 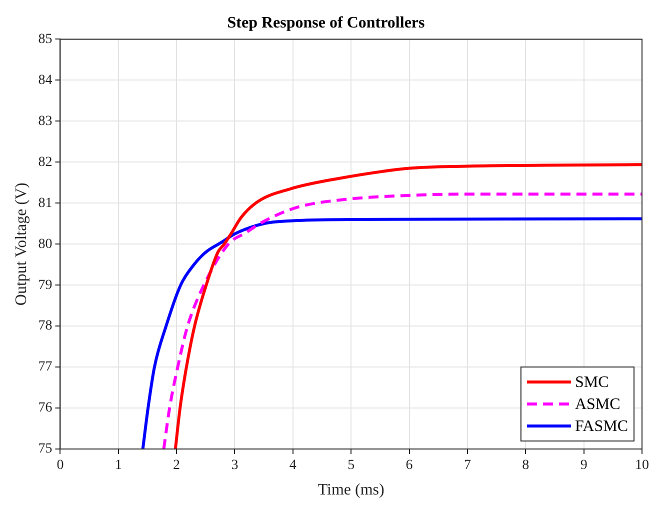 What do you see at coordinates (176, 466) in the screenshot?
I see `x-tick-label: 2` at bounding box center [176, 466].